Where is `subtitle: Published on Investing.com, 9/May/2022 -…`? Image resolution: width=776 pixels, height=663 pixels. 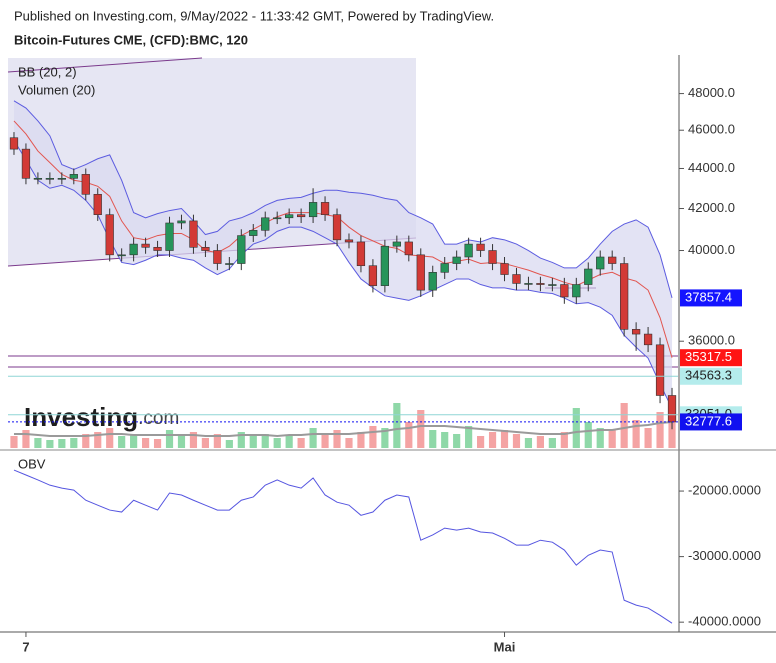
subtitle: Published on Investing.com, 9/May/2022 -… is located at coordinates (254, 15).